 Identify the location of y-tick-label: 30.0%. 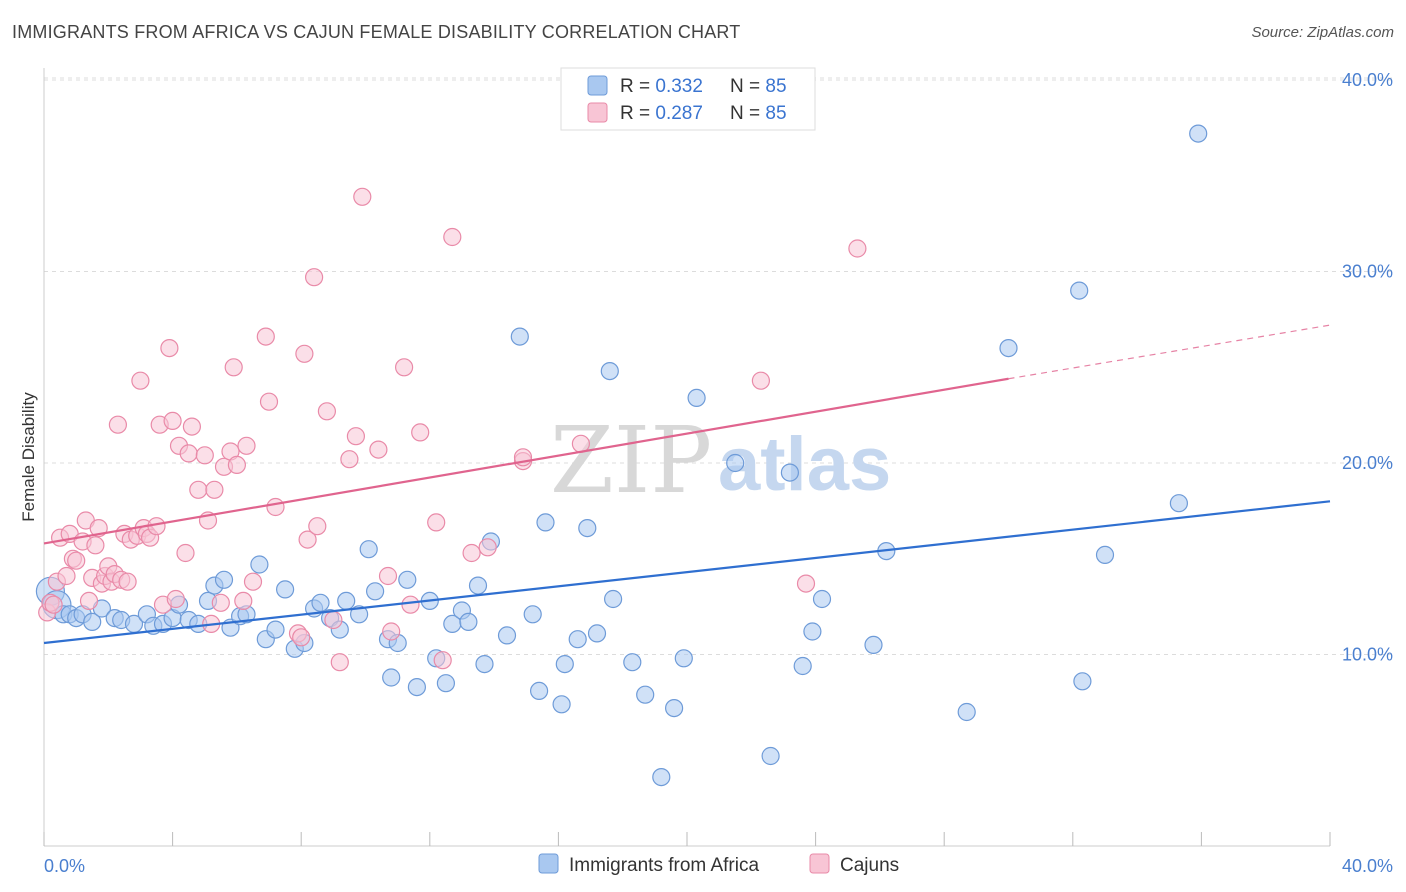
(1367, 272).